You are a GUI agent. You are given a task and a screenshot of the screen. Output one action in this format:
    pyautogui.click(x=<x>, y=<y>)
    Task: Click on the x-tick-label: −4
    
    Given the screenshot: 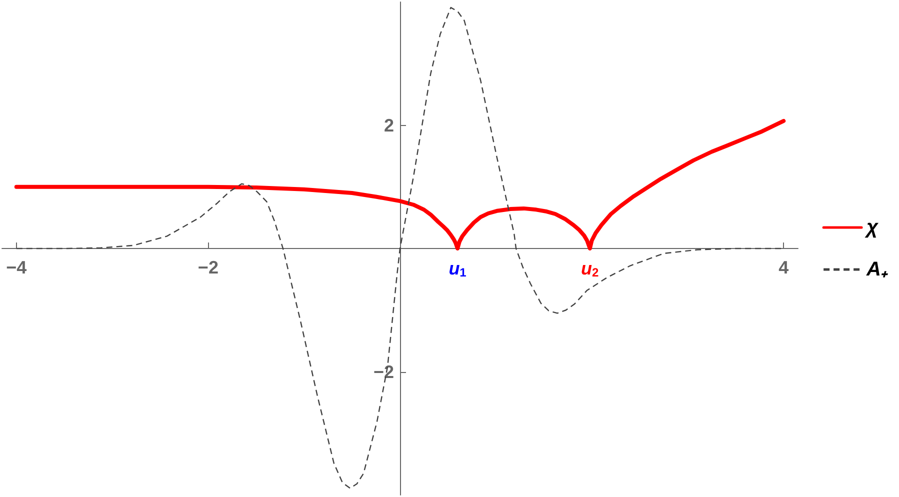 What is the action you would take?
    pyautogui.click(x=16, y=268)
    